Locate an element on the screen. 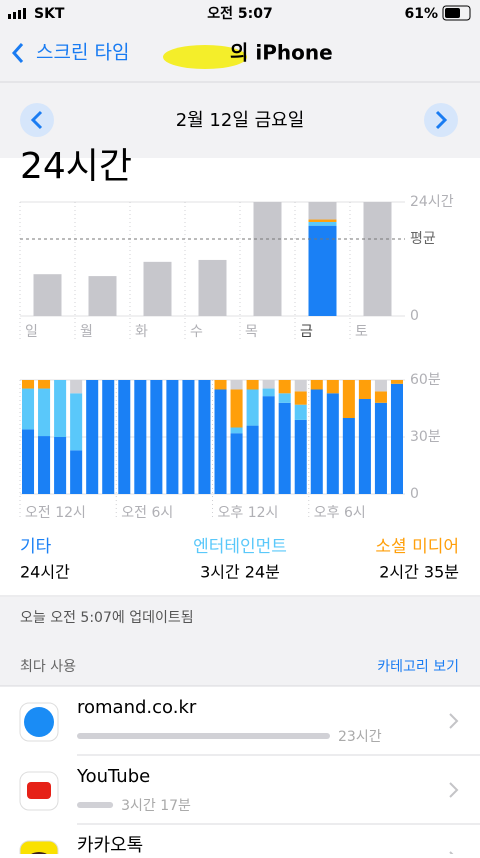 Image resolution: width=480 pixels, height=858 pixels. app-row: romand.co.kr 23시간 is located at coordinates (239, 721).